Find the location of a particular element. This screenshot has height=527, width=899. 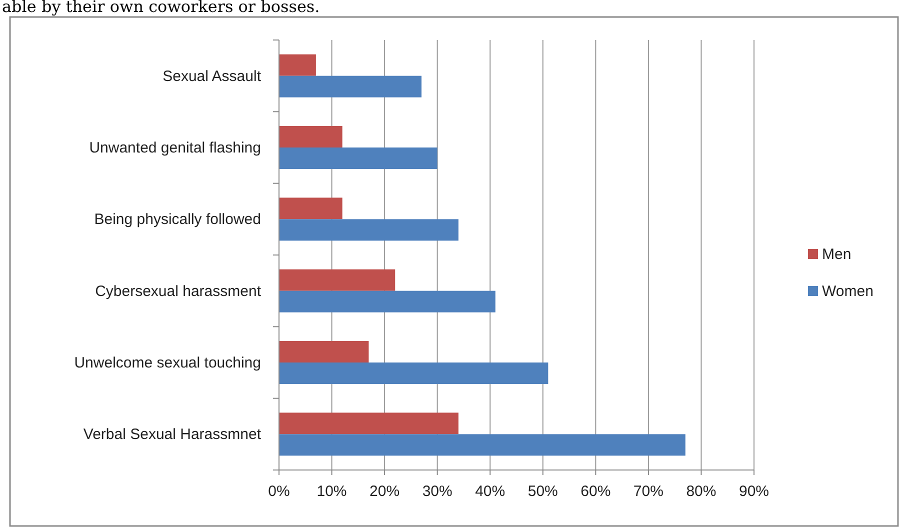

x-tick-label: 0% is located at coordinates (279, 491).